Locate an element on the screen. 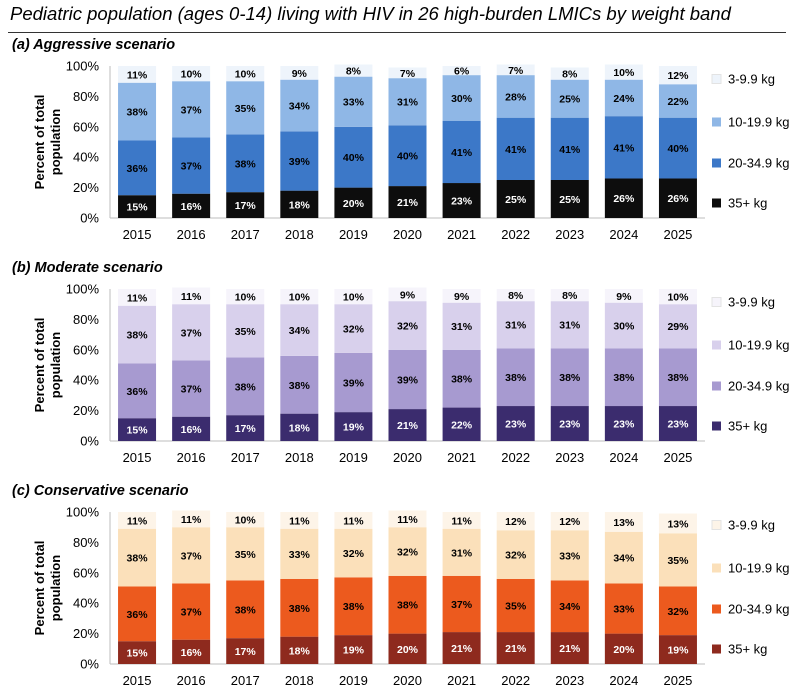  data-label: 40% is located at coordinates (678, 149).